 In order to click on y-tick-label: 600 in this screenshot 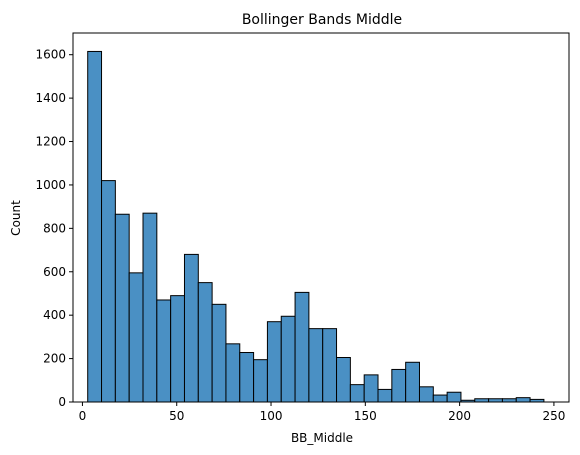, I will do `click(54, 272)`.